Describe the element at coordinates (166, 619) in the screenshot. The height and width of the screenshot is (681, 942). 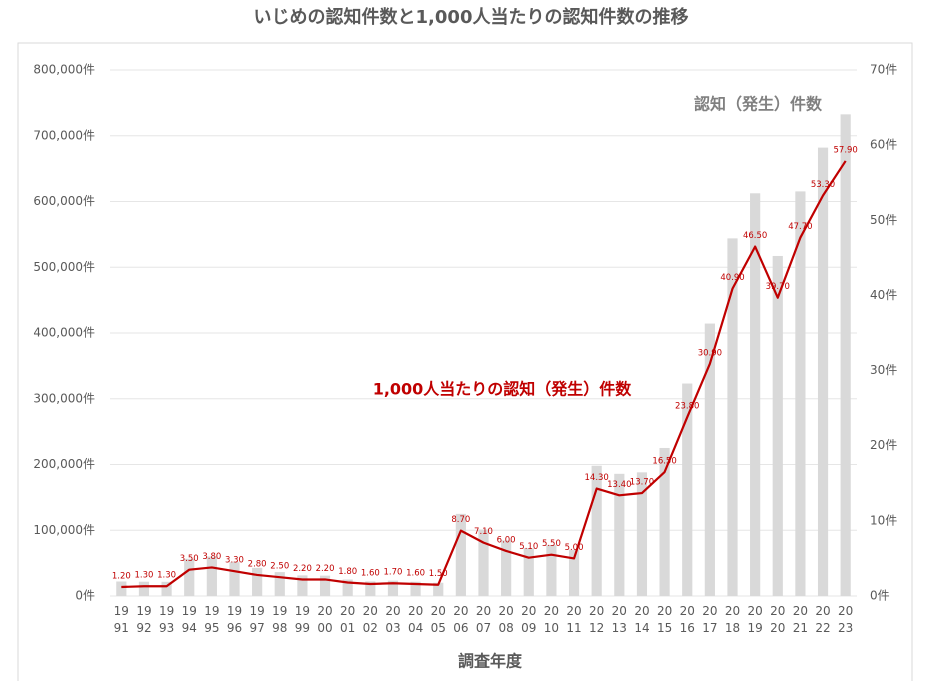
I see `x-tick-label: 19 93` at that location.